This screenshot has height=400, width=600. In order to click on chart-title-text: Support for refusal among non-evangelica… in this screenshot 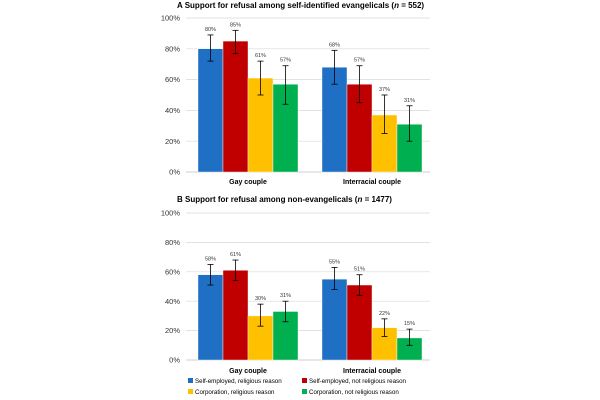, I will do `click(271, 199)`.